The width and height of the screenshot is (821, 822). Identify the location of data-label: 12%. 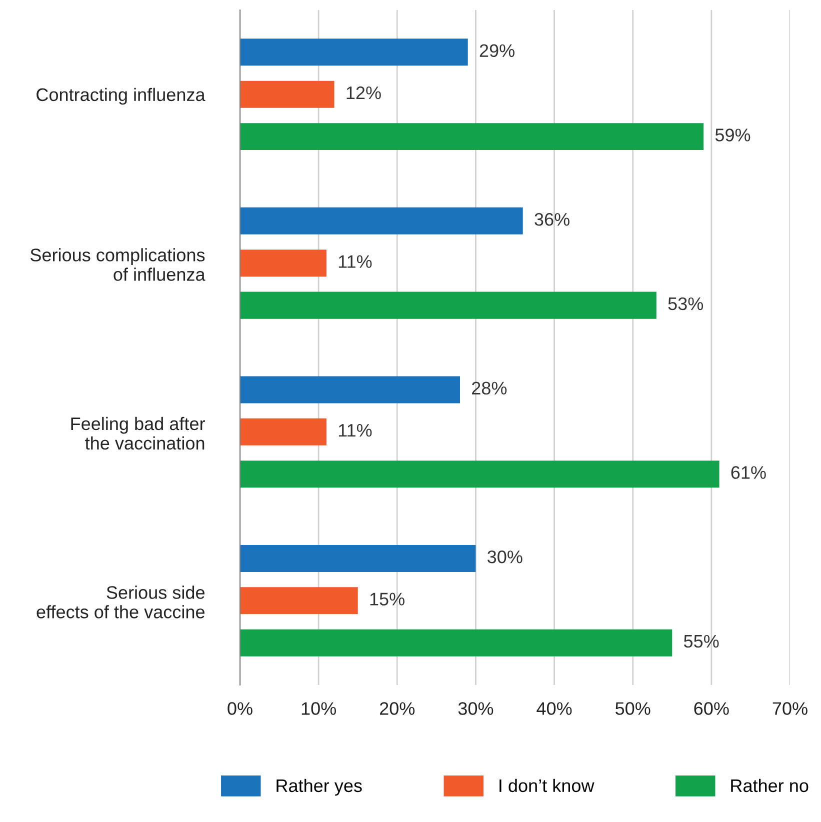
(363, 93).